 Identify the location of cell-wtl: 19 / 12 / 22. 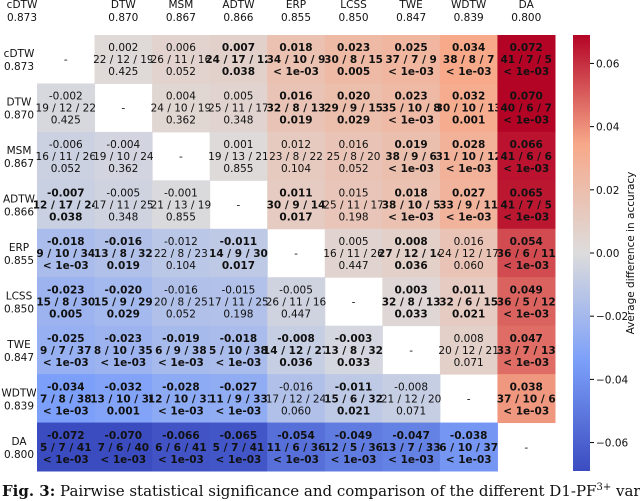
(66, 109).